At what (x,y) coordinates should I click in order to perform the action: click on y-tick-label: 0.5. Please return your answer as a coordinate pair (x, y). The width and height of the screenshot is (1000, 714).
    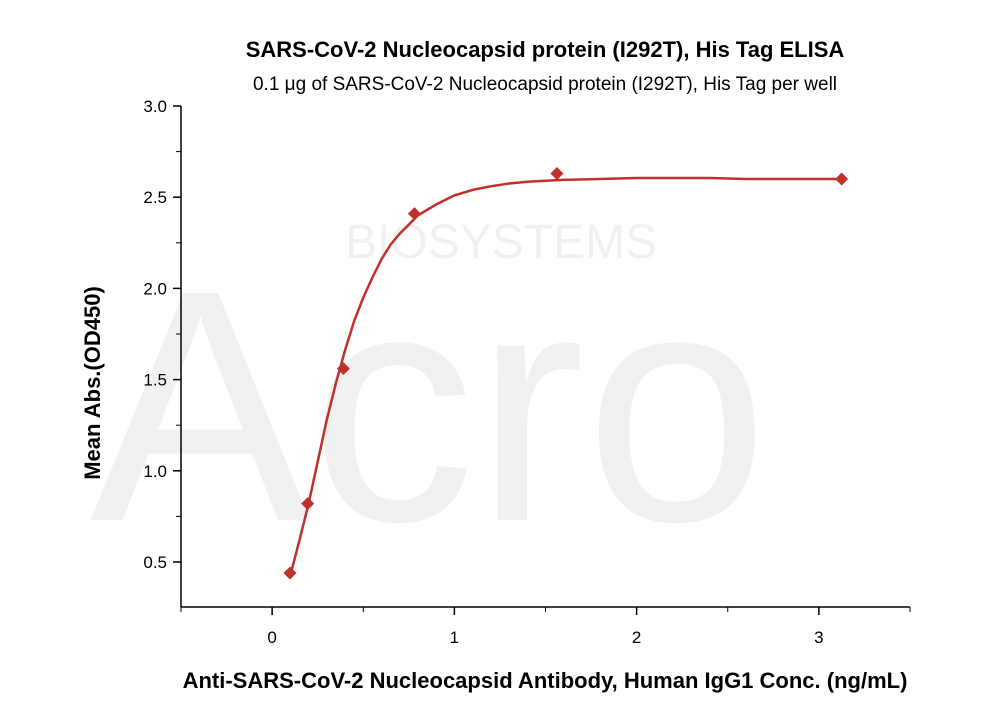
    Looking at the image, I should click on (155, 562).